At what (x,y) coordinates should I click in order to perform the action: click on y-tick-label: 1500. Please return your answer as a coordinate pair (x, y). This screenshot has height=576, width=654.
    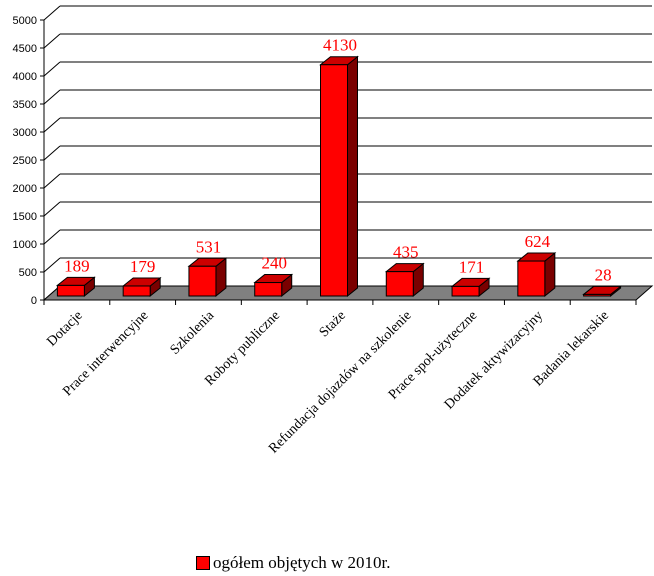
    Looking at the image, I should click on (25, 217).